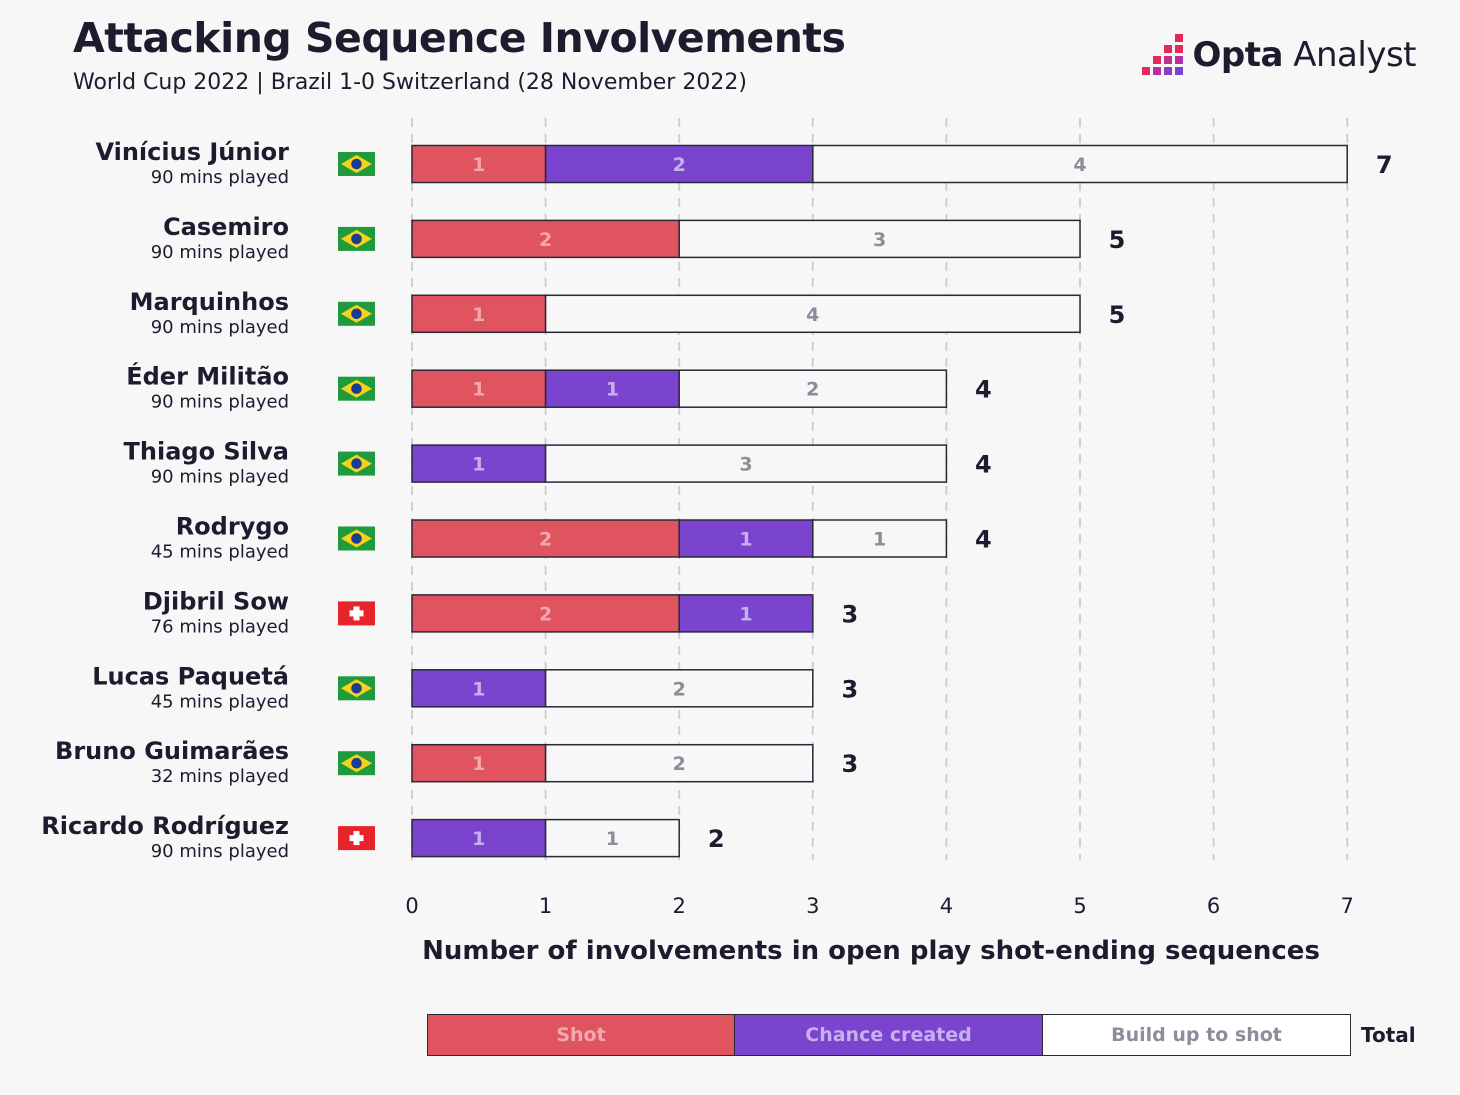 The image size is (1460, 1095). What do you see at coordinates (581, 1035) in the screenshot?
I see `legend-shot: Shot` at bounding box center [581, 1035].